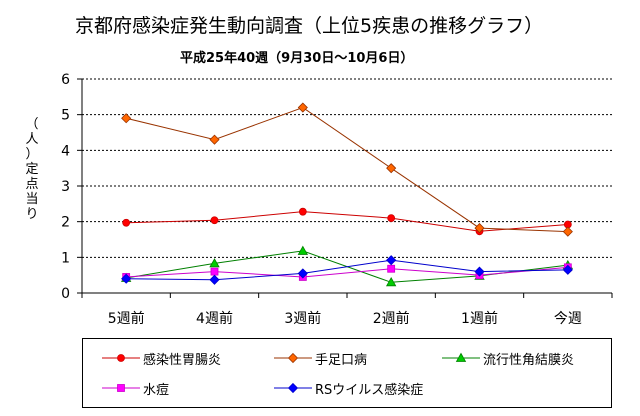 The image size is (640, 416). I want to click on x-tick-label: 4週前, so click(214, 318).